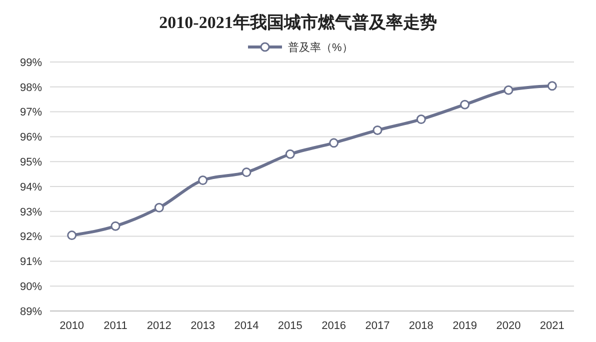 The height and width of the screenshot is (342, 596). I want to click on y-tick-label: 90%, so click(31, 286).